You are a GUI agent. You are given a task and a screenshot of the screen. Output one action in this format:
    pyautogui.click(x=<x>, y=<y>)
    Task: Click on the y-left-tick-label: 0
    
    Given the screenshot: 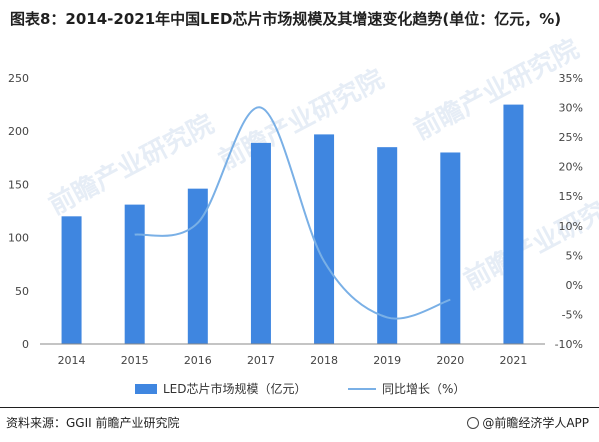 What is the action you would take?
    pyautogui.click(x=25, y=344)
    